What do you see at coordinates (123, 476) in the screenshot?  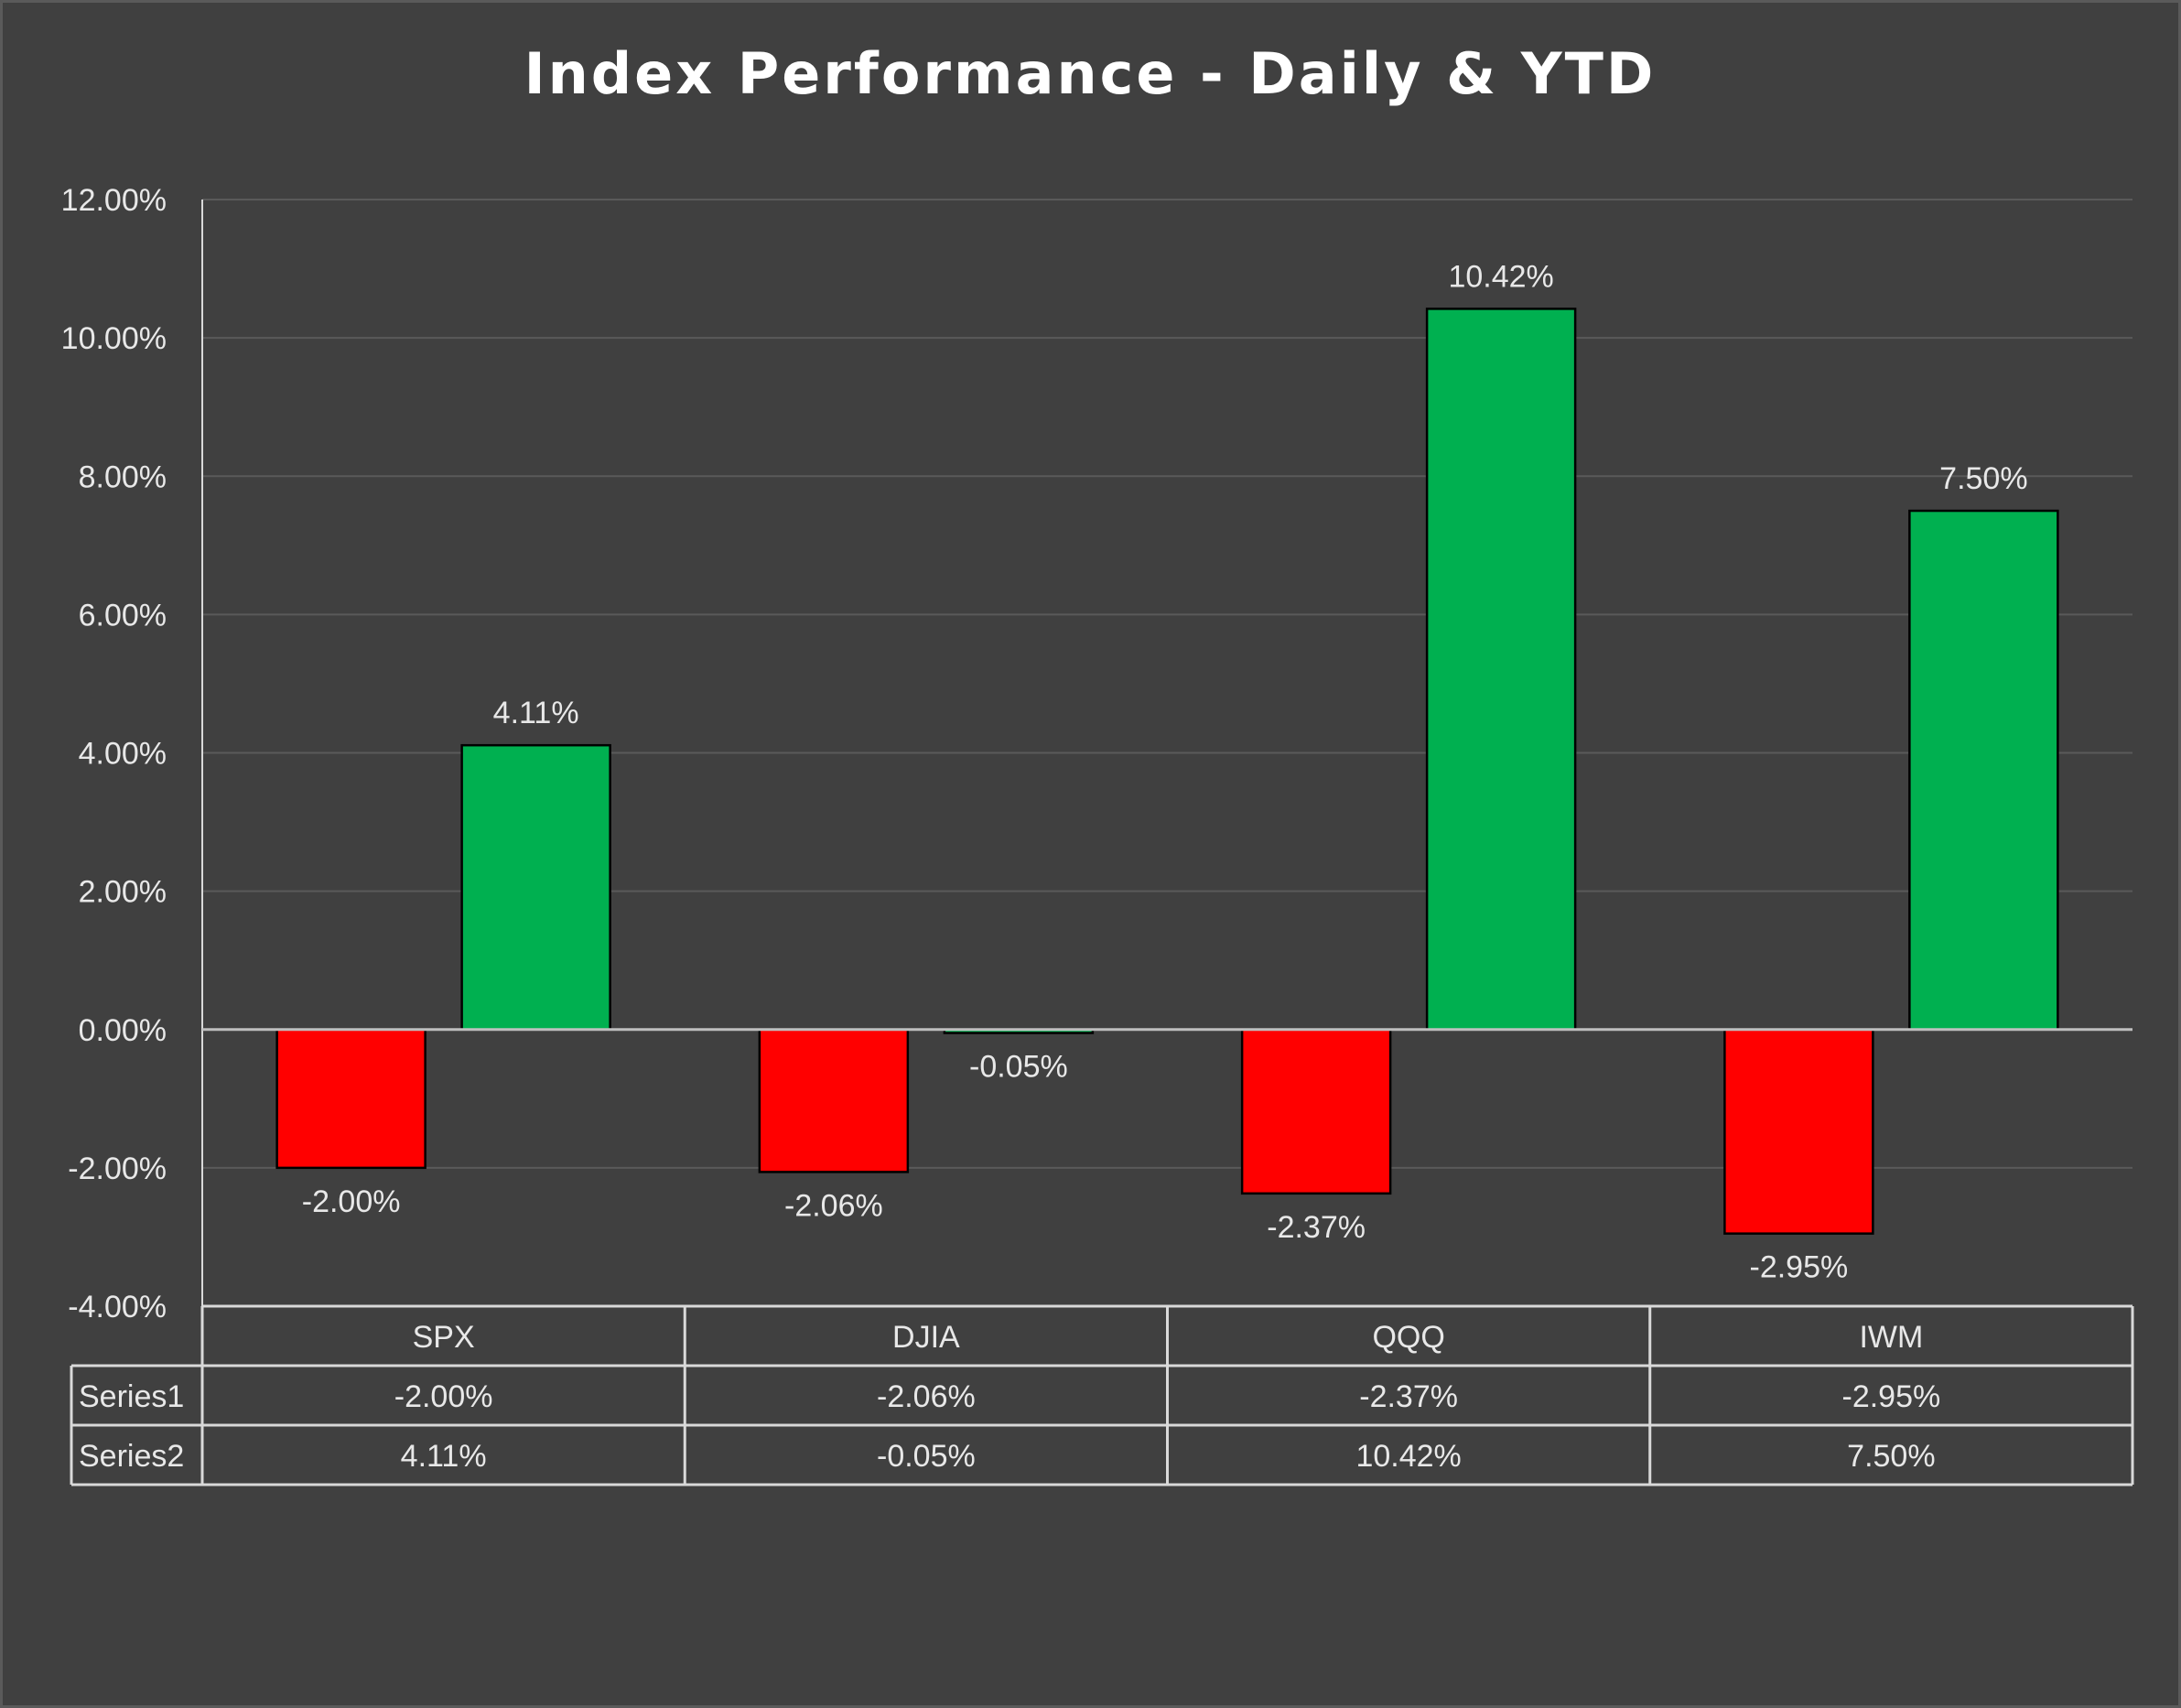 I see `y-tick-label: 8.00%` at bounding box center [123, 476].